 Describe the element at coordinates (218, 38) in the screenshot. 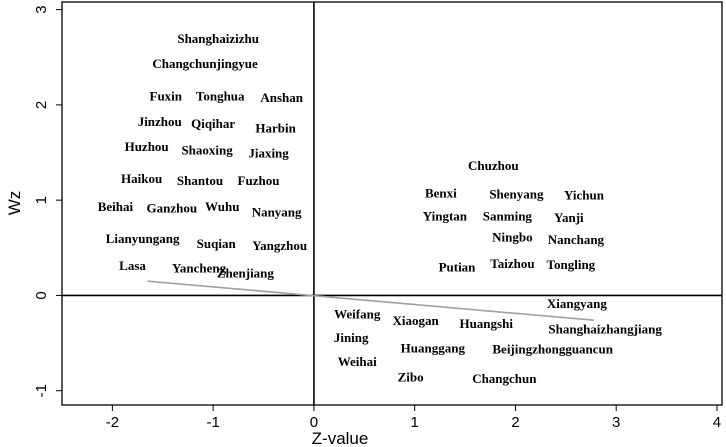

I see `point-label: Shanghaizizhu` at that location.